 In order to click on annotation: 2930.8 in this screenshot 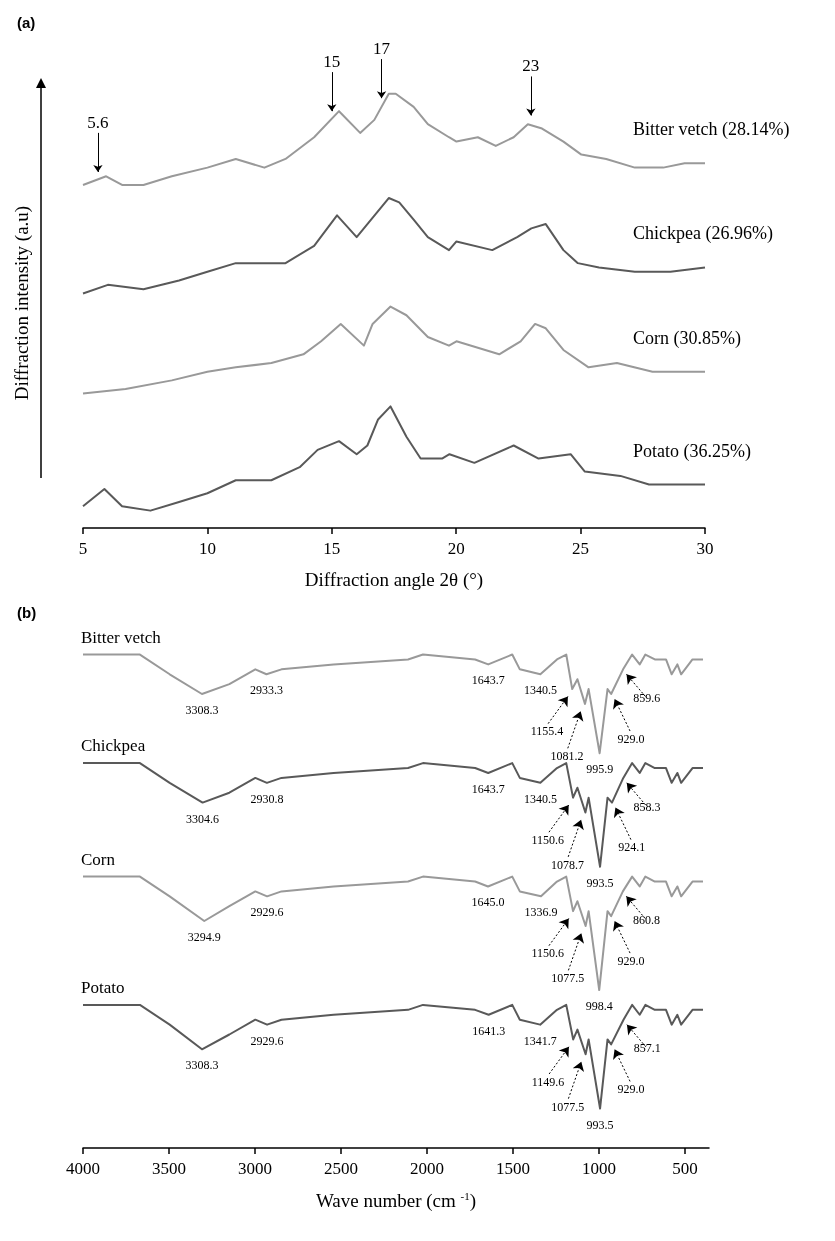, I will do `click(267, 798)`.